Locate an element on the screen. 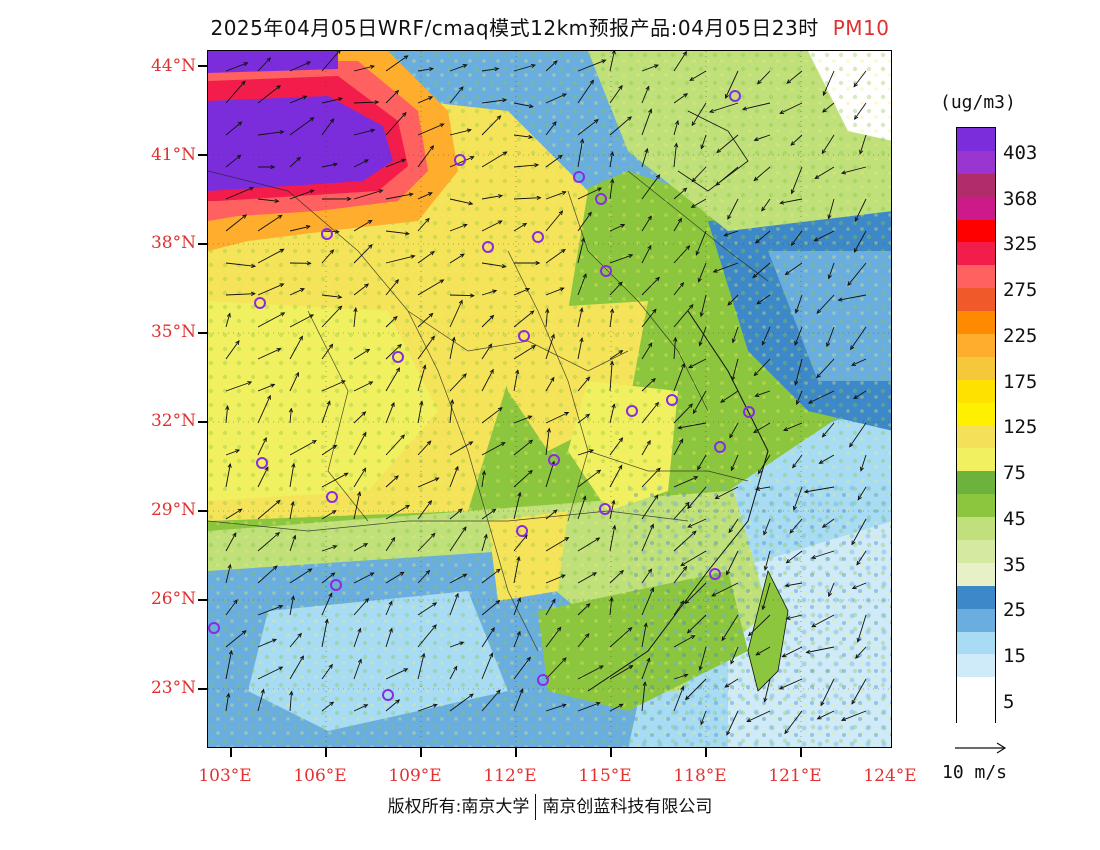  lon-label-109: 109°E is located at coordinates (415, 776).